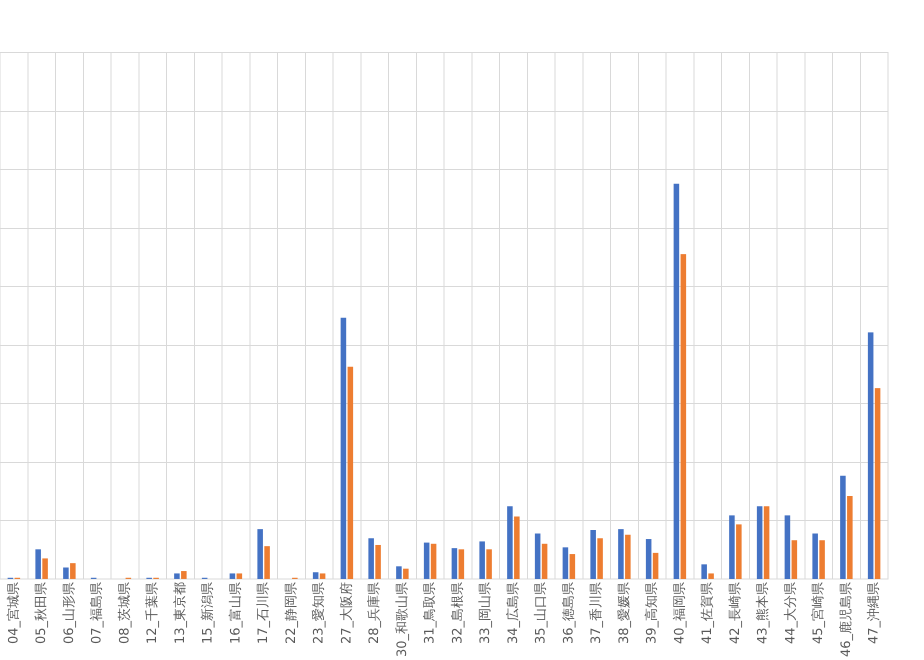 Image resolution: width=924 pixels, height=660 pixels. What do you see at coordinates (512, 613) in the screenshot?
I see `x-tick-label: 34_広島県` at bounding box center [512, 613].